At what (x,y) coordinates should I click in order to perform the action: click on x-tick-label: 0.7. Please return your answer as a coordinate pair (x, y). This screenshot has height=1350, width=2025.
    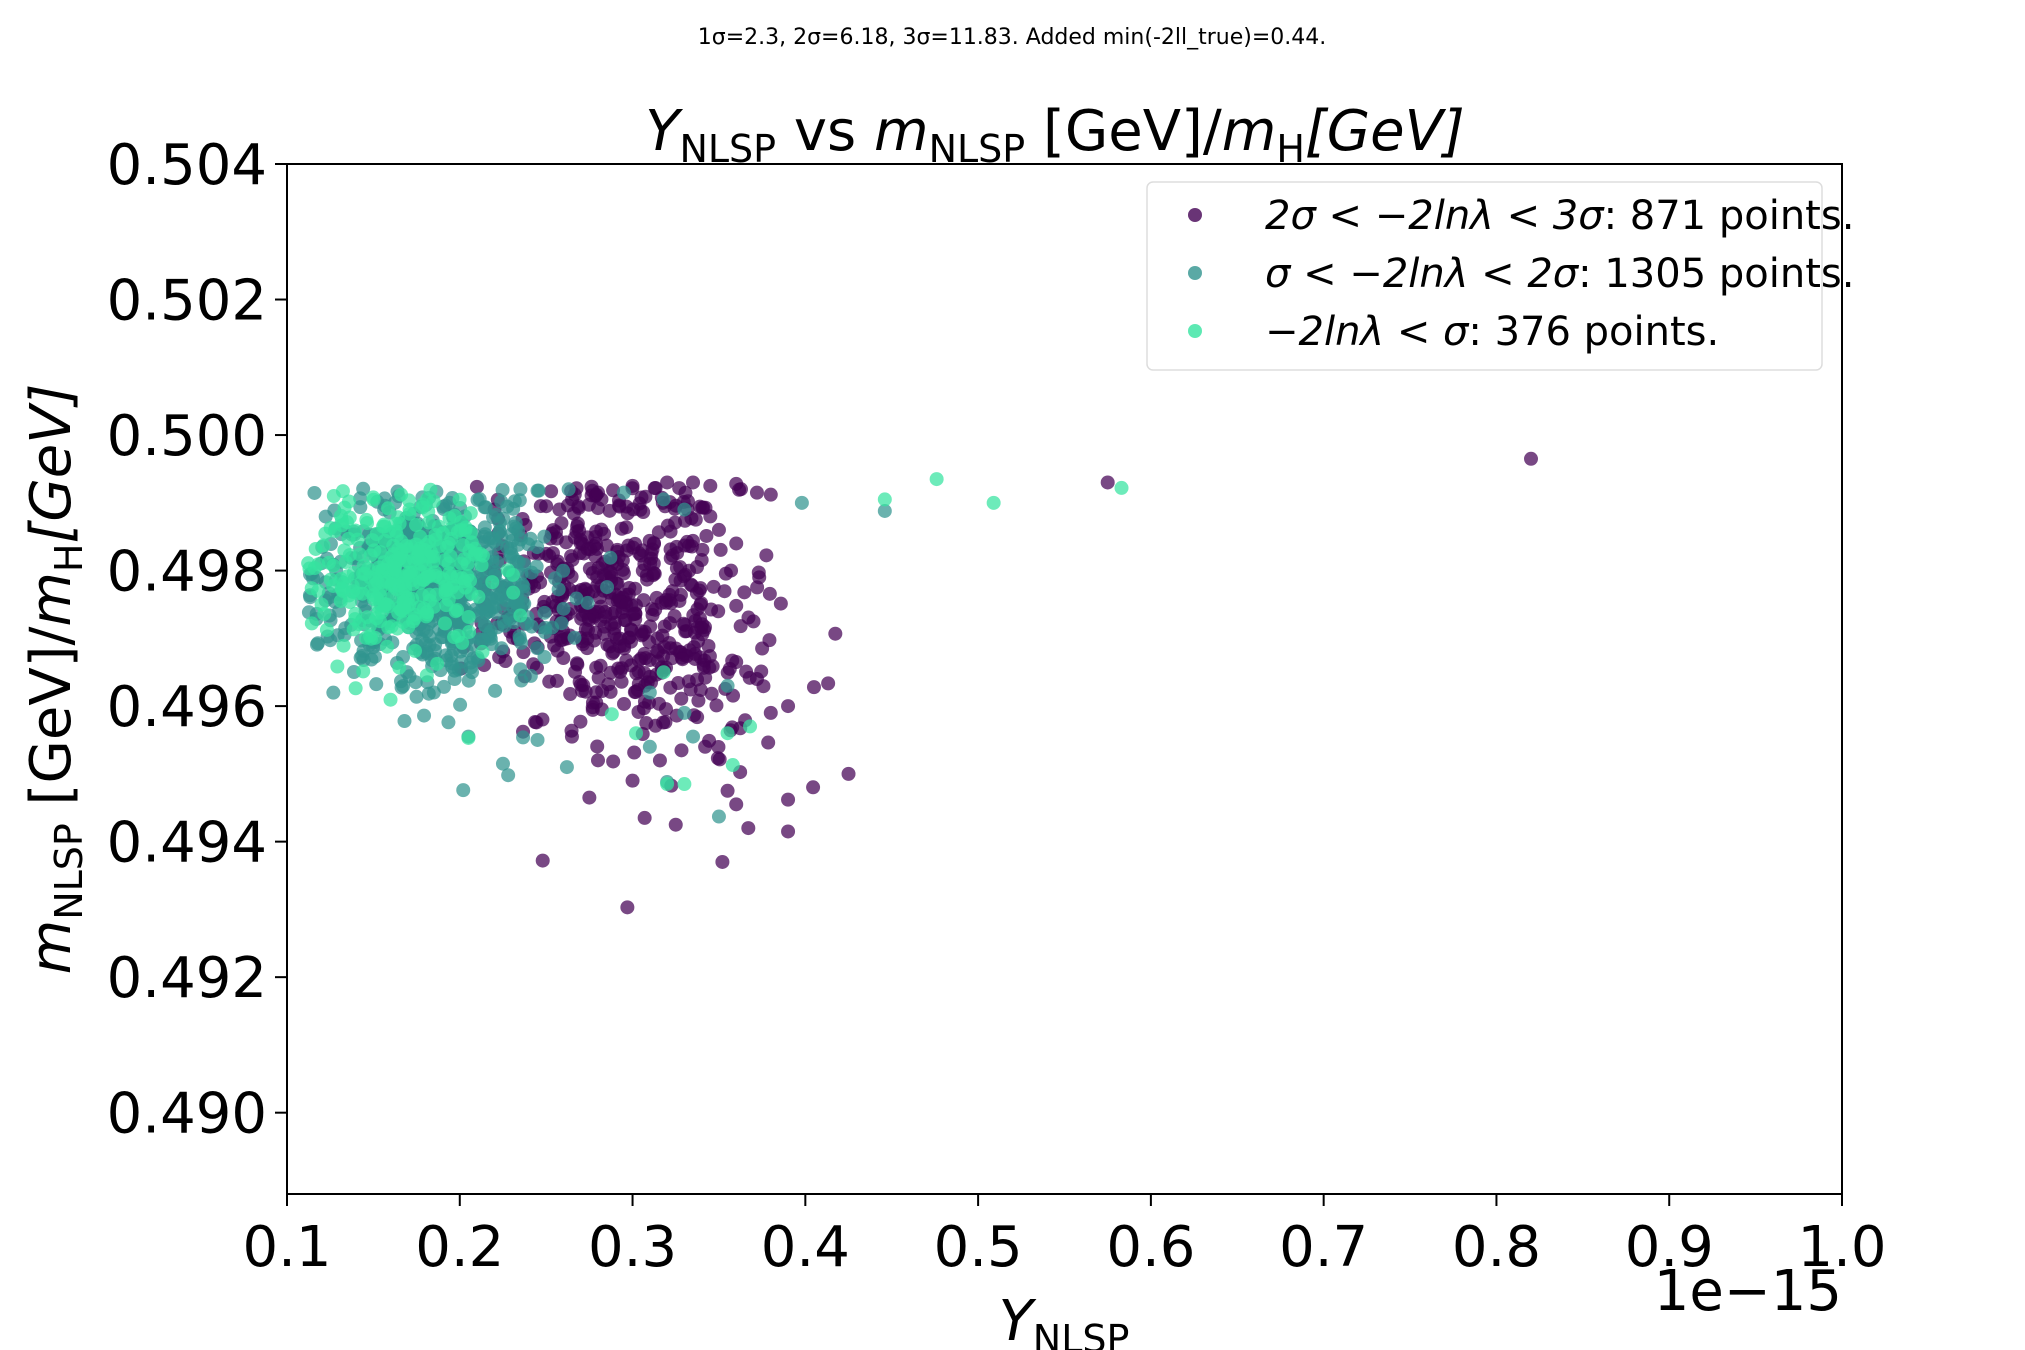
    Looking at the image, I should click on (1323, 1247).